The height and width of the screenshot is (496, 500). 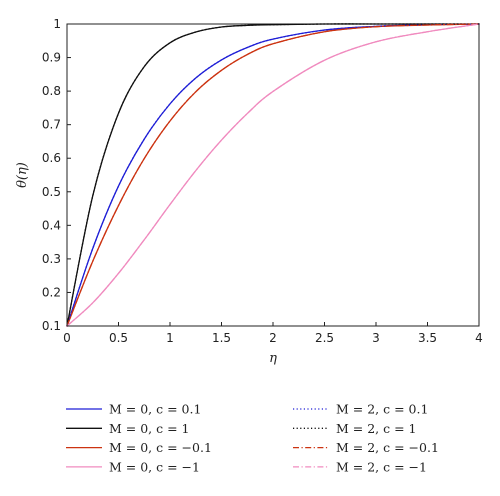 I want to click on y-tick-label: 1, so click(x=57, y=24).